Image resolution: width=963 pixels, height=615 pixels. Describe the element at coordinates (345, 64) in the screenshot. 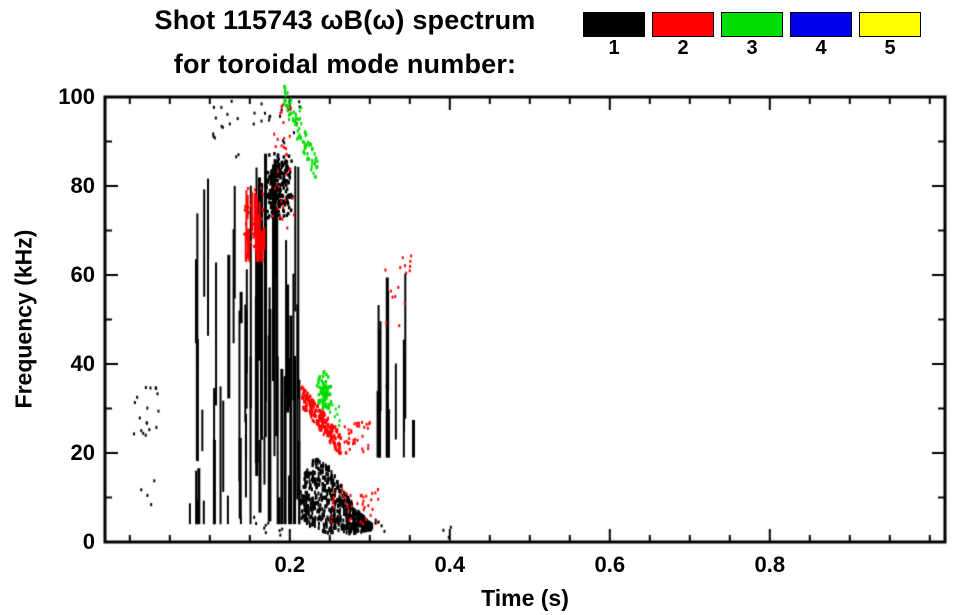

I see `chart-title-line2: for toroidal mode number:` at that location.